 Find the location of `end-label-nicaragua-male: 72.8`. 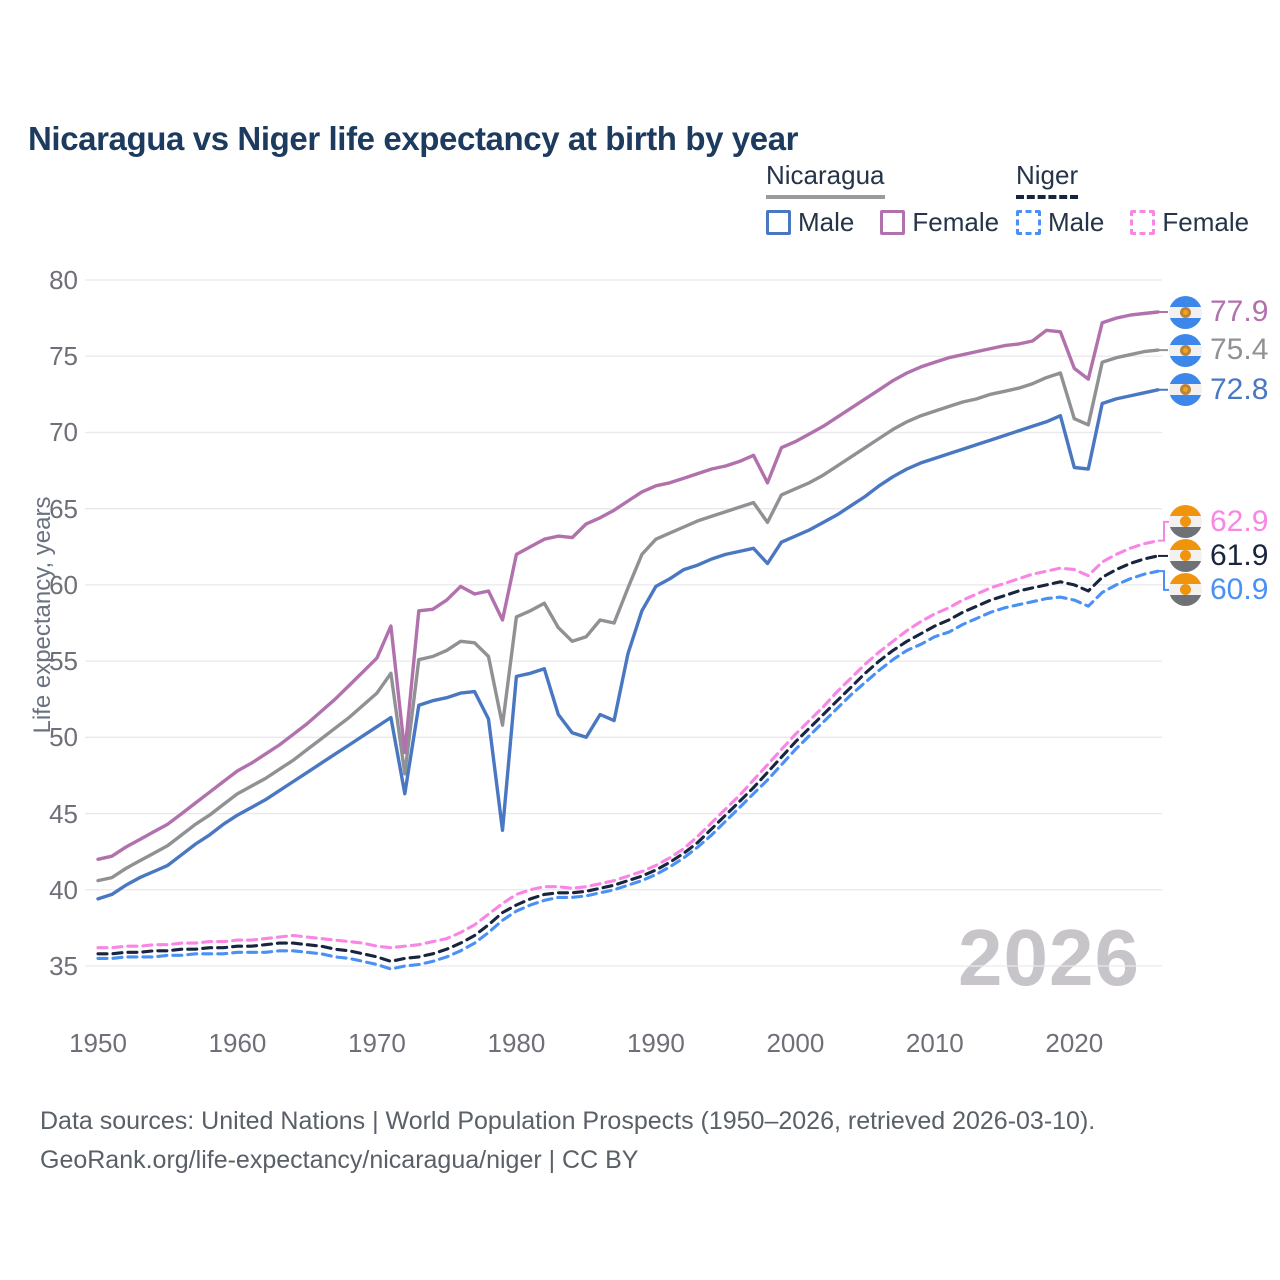

end-label-nicaragua-male: 72.8 is located at coordinates (1218, 390).